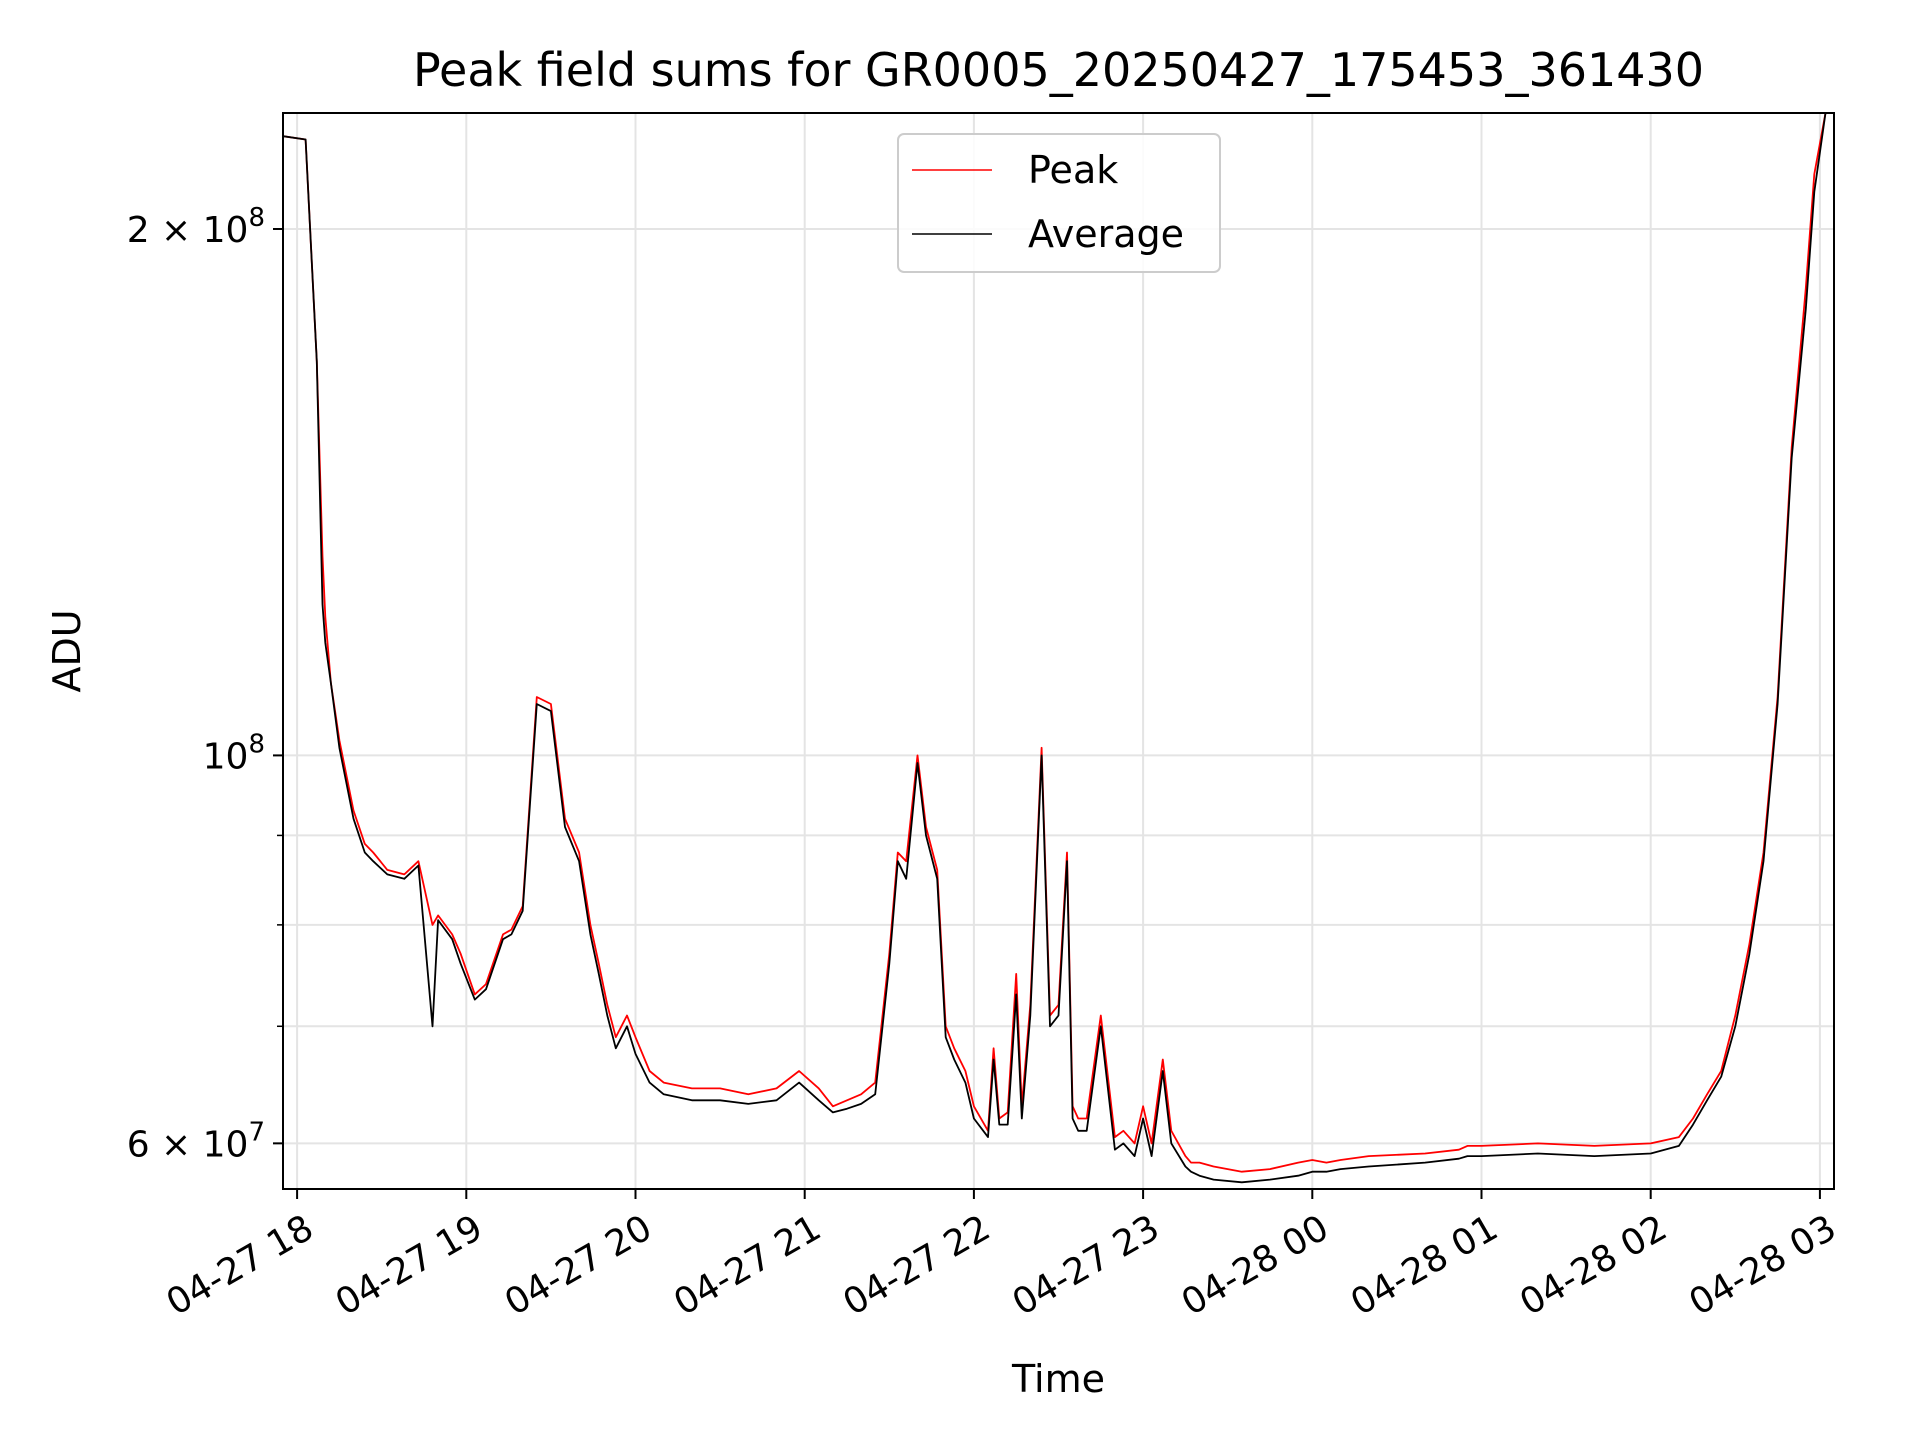  What do you see at coordinates (196, 1141) in the screenshot?
I see `y-tick-label: 6 × 107` at bounding box center [196, 1141].